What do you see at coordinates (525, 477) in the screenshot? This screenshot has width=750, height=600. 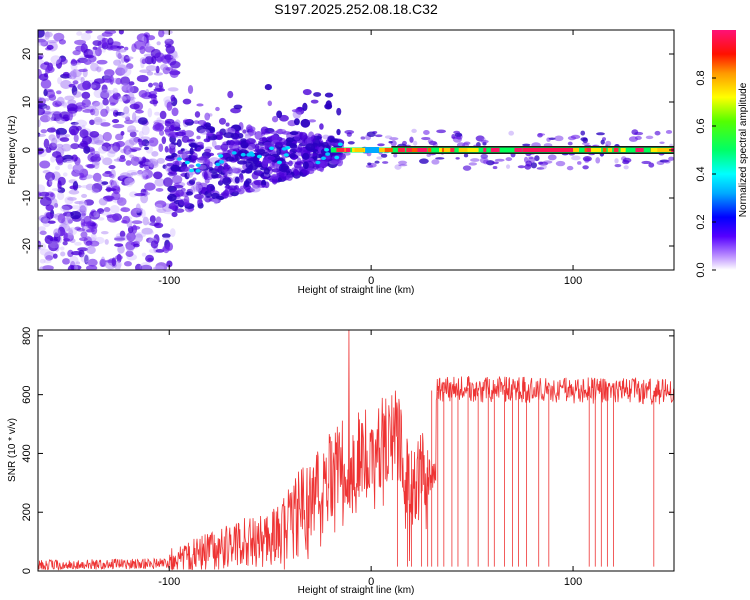 I see `snr-dropouts` at bounding box center [525, 477].